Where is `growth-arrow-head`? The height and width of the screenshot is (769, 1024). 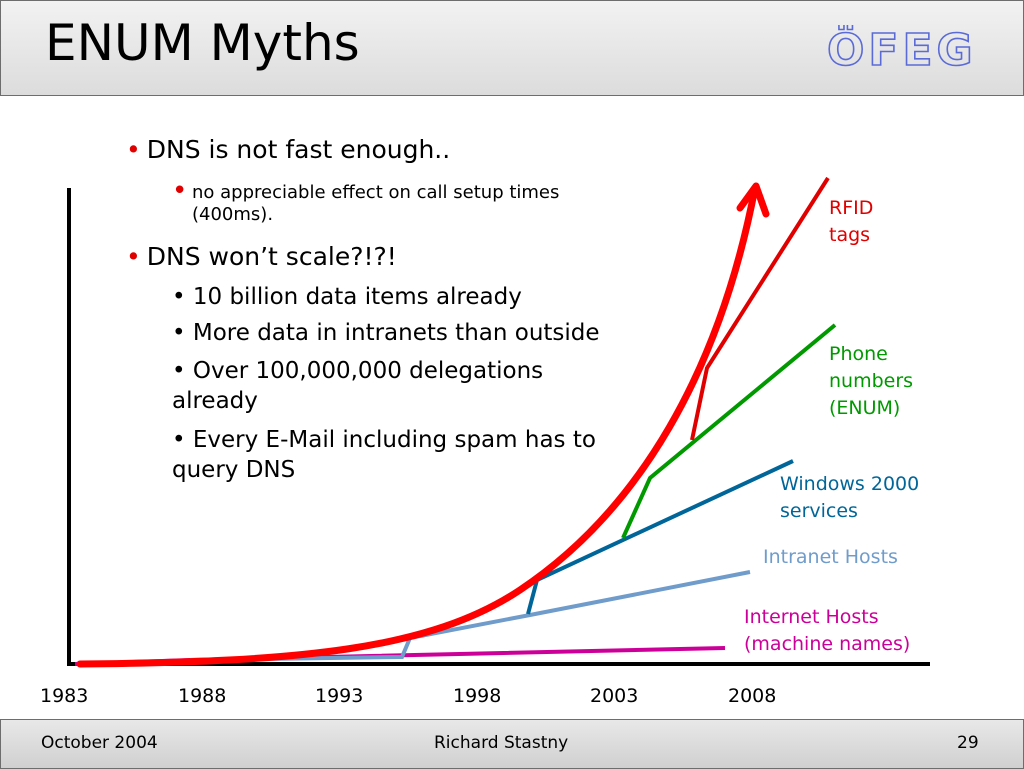 growth-arrow-head is located at coordinates (753, 200).